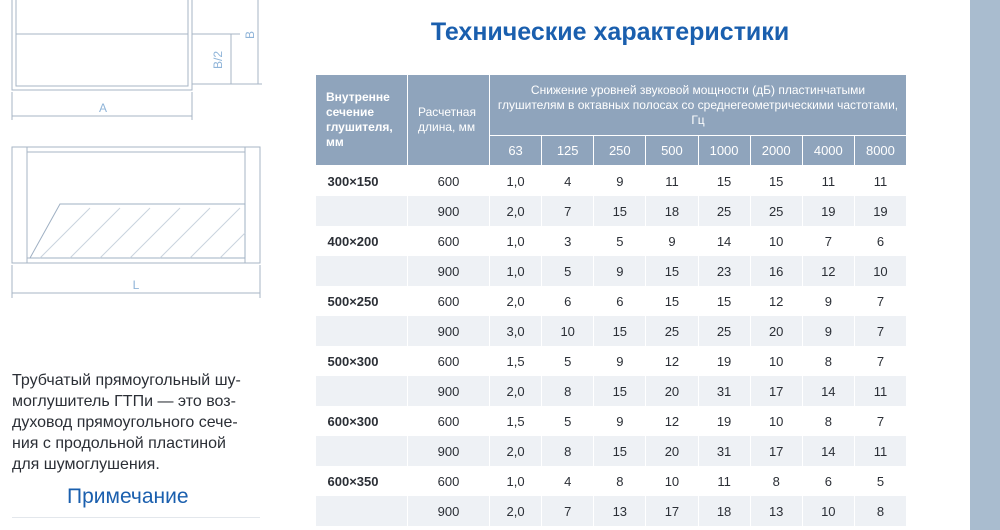  What do you see at coordinates (880, 150) in the screenshot?
I see `frequency-header: 8000` at bounding box center [880, 150].